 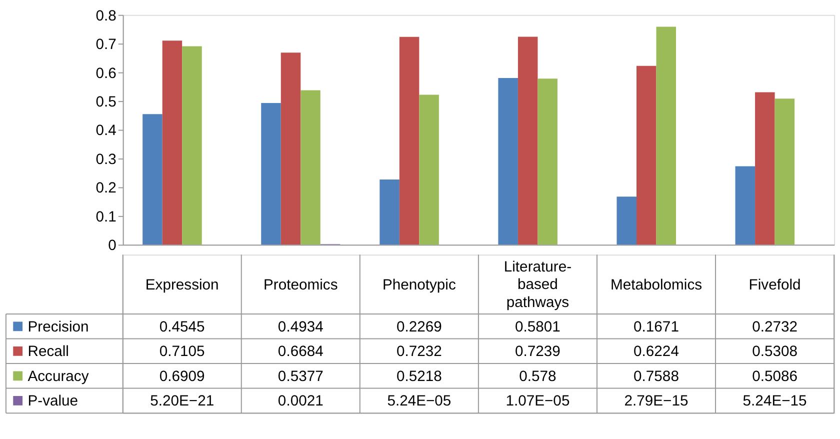 What do you see at coordinates (106, 188) in the screenshot?
I see `y-tick-label: 0.2` at bounding box center [106, 188].